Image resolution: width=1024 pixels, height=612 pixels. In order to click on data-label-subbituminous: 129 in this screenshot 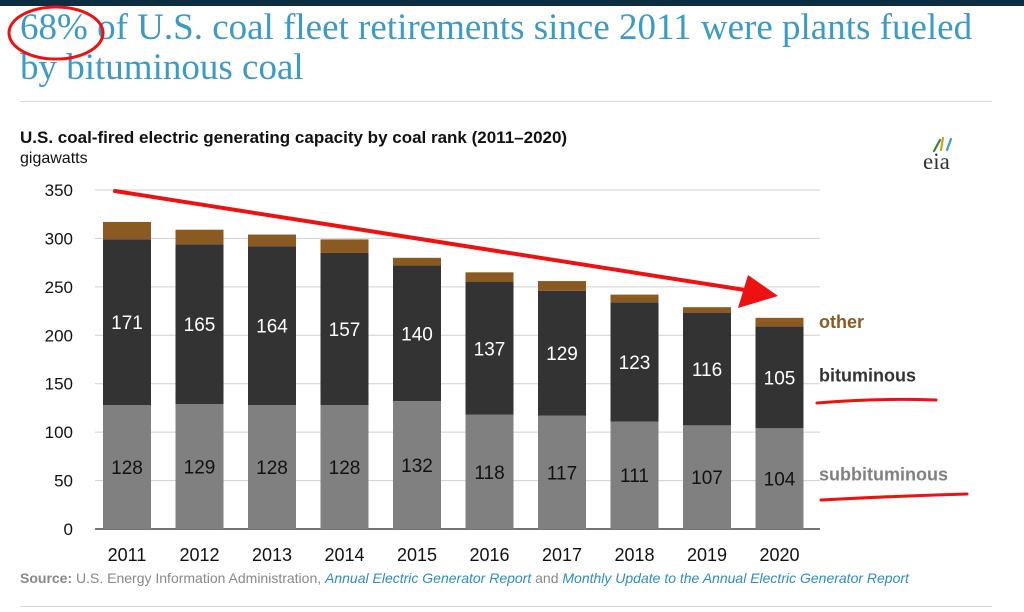, I will do `click(200, 468)`.